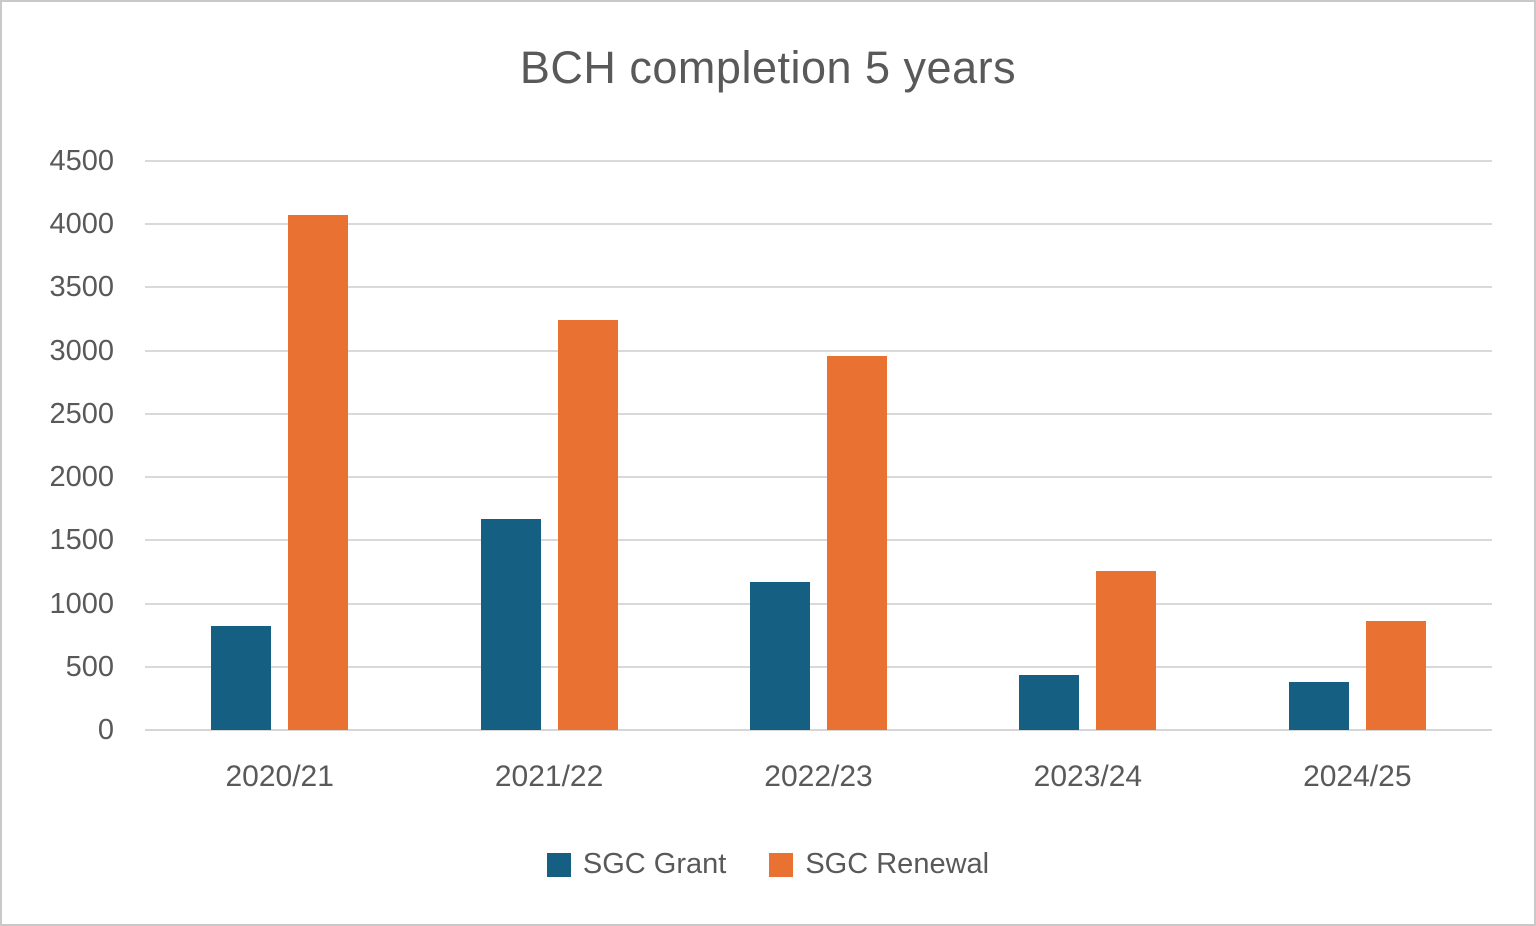 The width and height of the screenshot is (1536, 926). I want to click on x-tick-label: 2021/22, so click(549, 776).